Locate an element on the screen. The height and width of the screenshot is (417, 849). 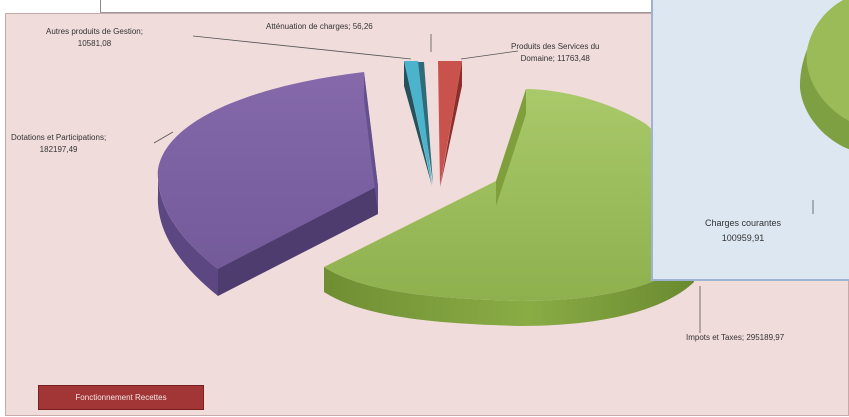
top-rule is located at coordinates (380, 12).